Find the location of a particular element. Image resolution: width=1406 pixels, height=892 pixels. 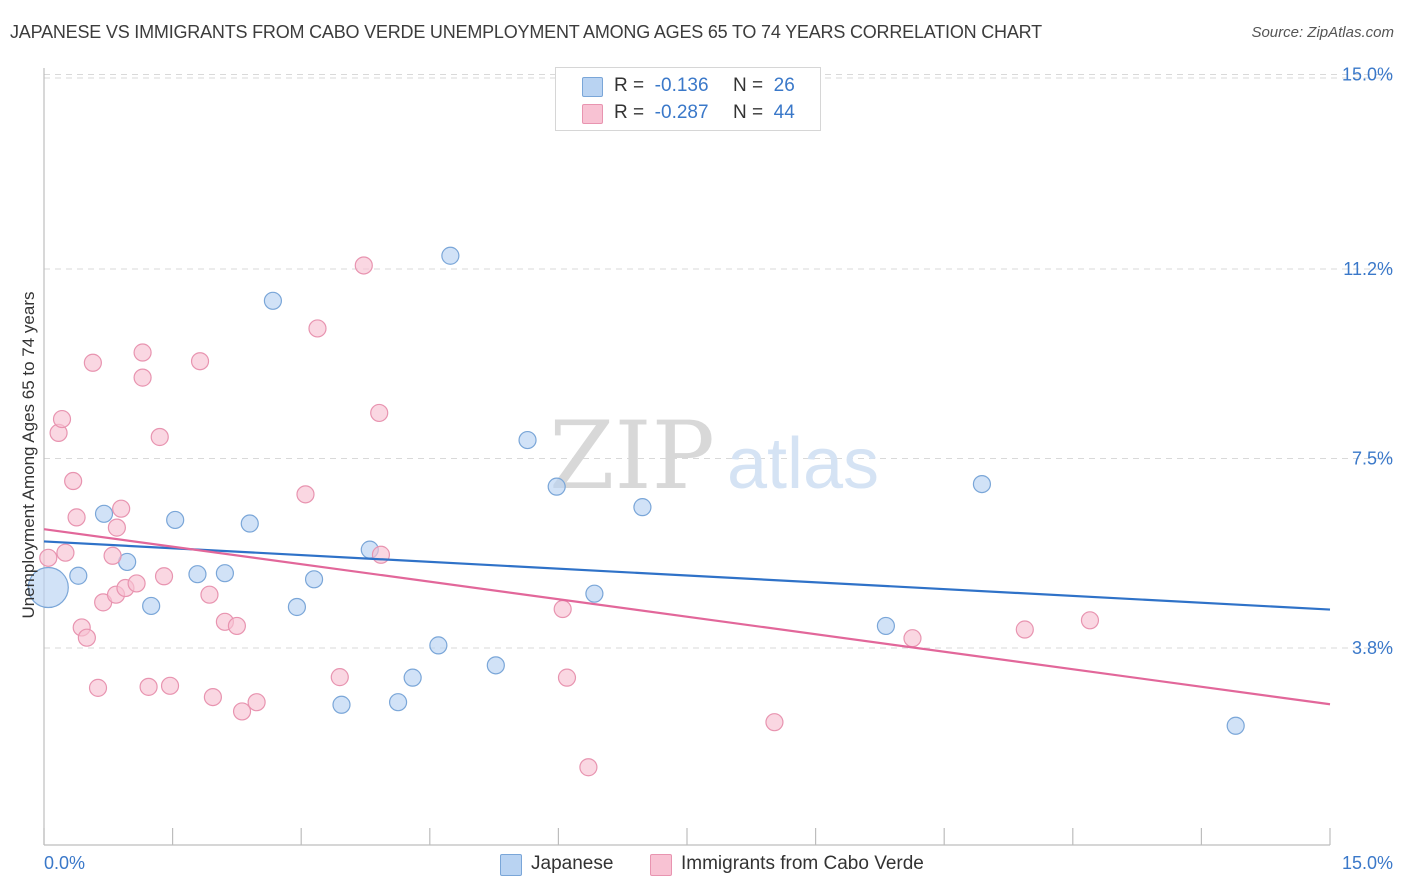

legend-swatch-cabo-verde is located at coordinates (661, 865).